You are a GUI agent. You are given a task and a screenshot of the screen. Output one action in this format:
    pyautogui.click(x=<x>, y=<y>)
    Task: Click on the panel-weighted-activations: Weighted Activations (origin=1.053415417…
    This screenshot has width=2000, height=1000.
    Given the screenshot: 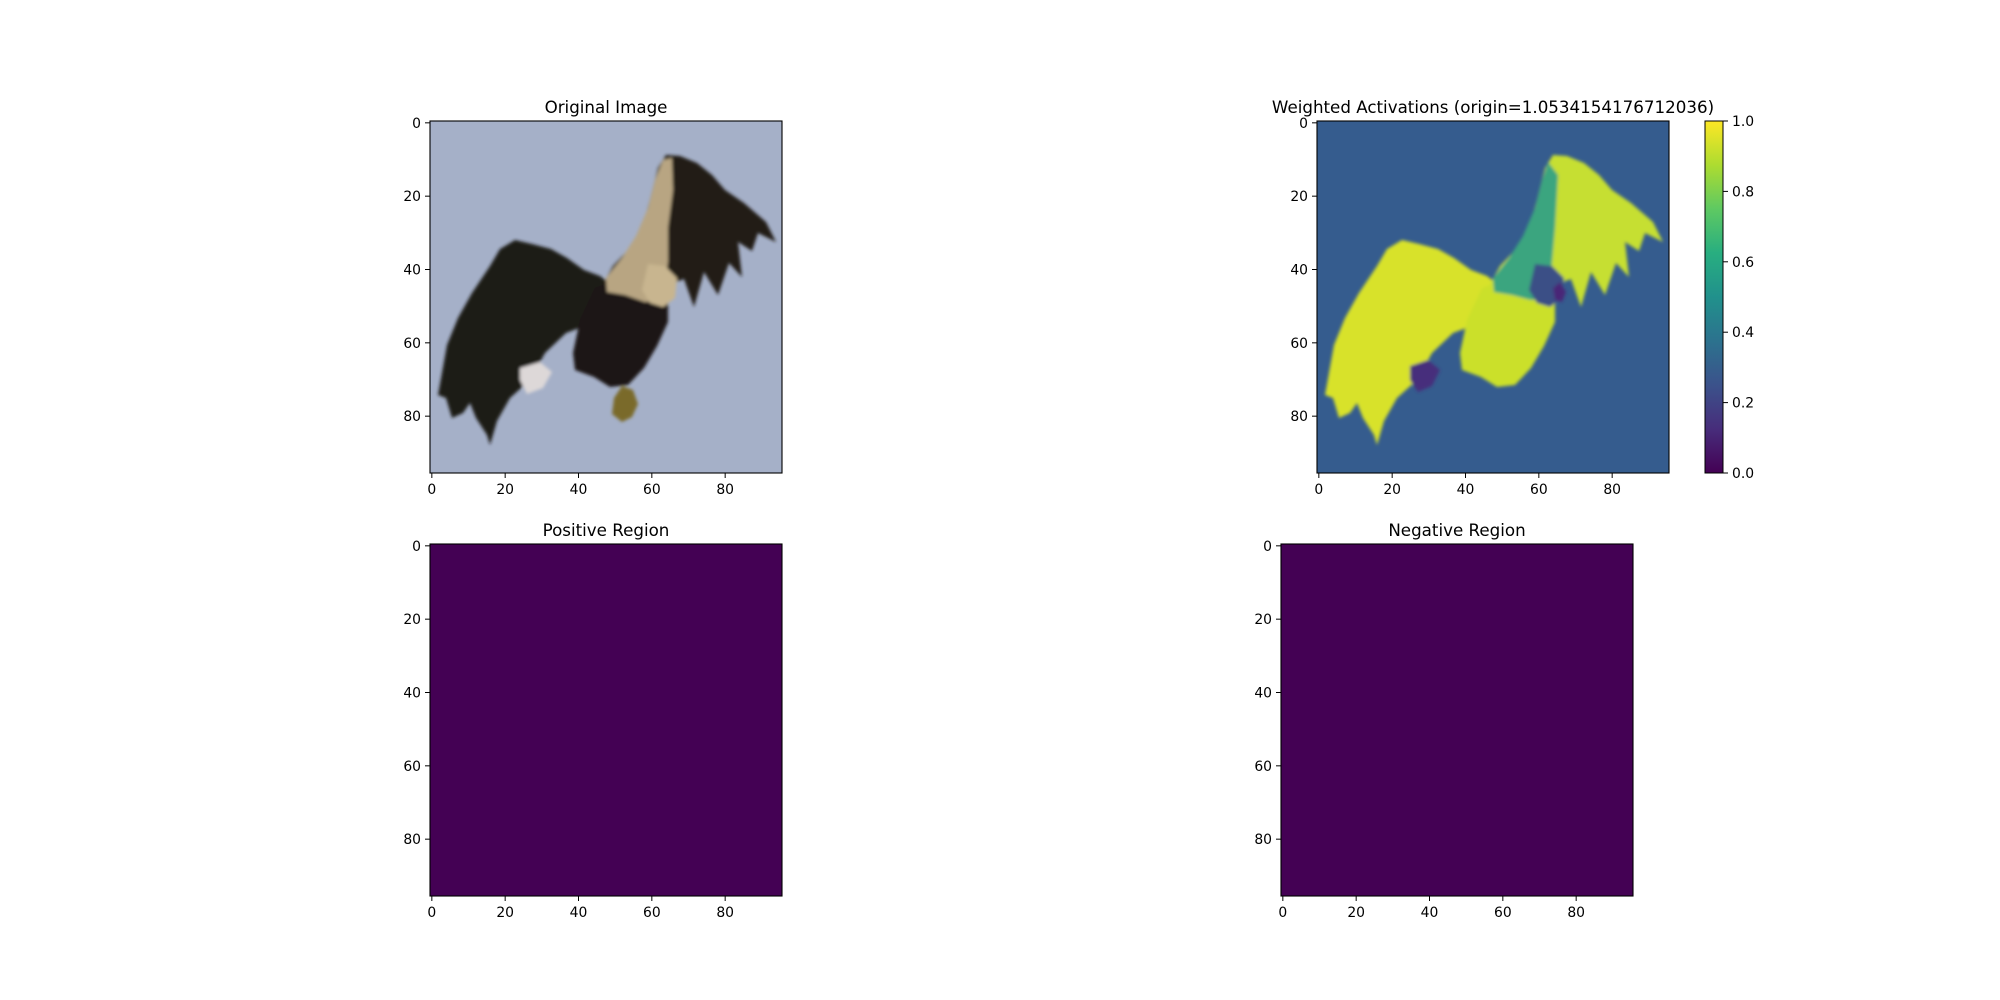 What is the action you would take?
    pyautogui.click(x=1513, y=289)
    